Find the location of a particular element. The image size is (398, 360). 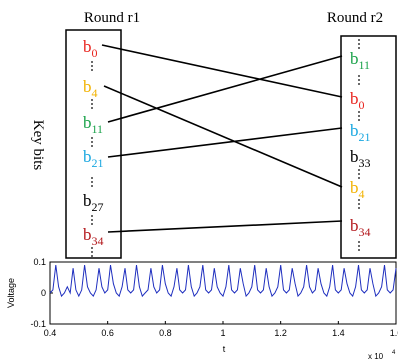

y-tick-label: -0.1 is located at coordinates (38, 324).